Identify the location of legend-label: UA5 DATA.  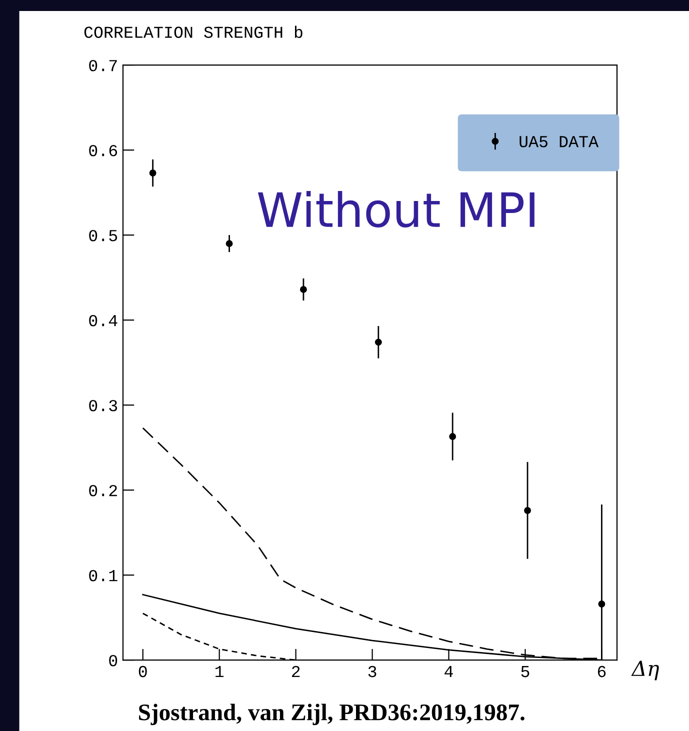
(559, 142).